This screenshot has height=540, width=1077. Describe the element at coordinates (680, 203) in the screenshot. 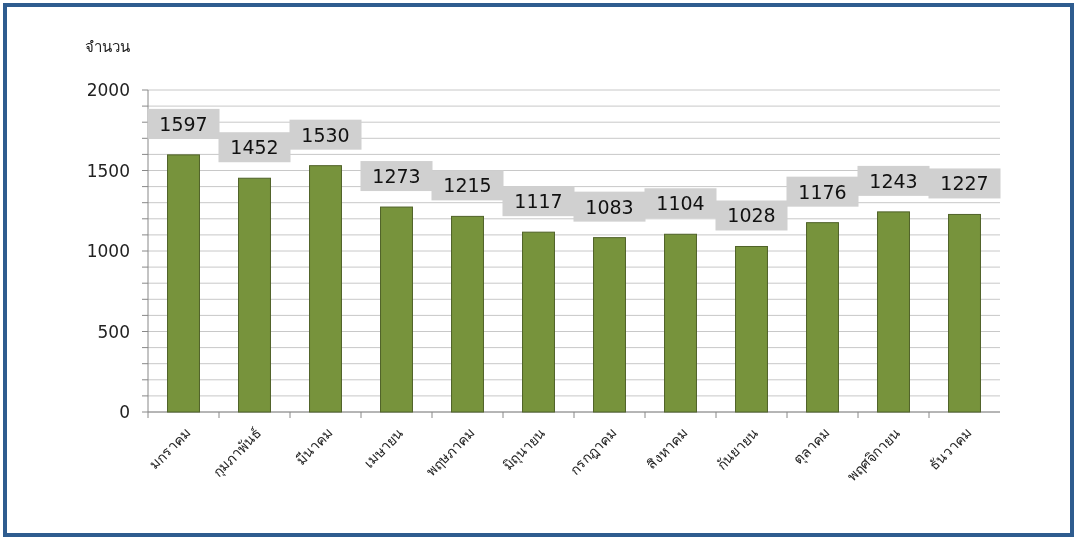

I see `data-label: 1104` at that location.